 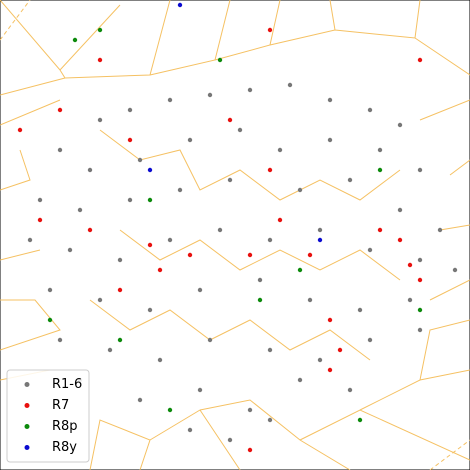 What do you see at coordinates (60, 405) in the screenshot?
I see `legend-label: R7` at bounding box center [60, 405].